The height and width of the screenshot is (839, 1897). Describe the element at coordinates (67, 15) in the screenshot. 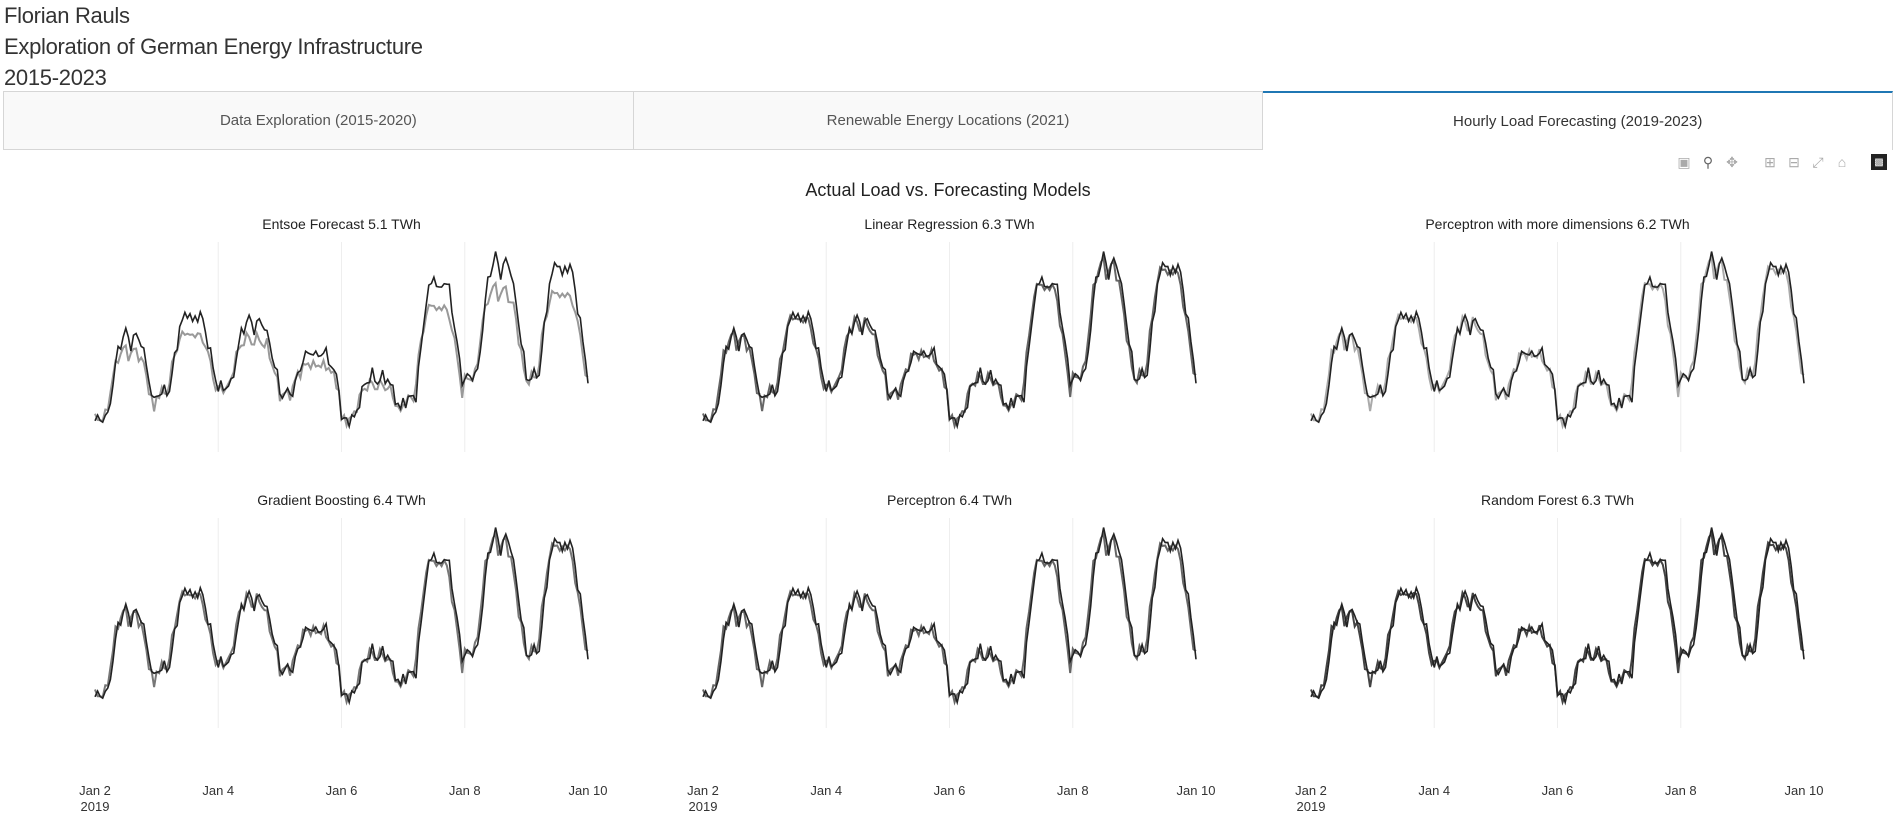

I see `author-name: Florian Rauls` at that location.